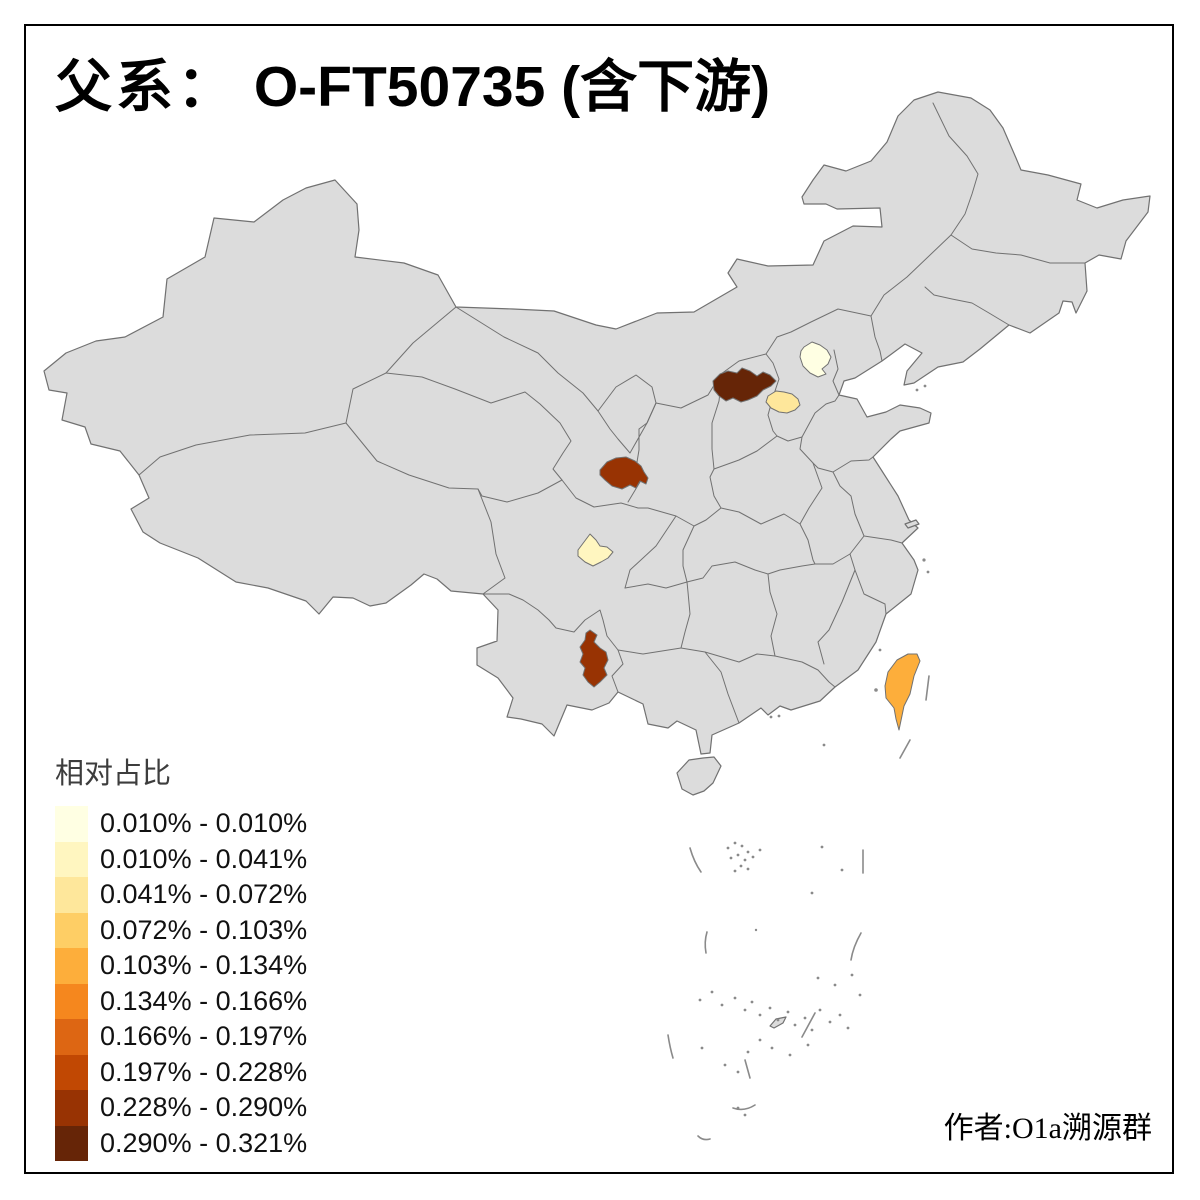 The height and width of the screenshot is (1200, 1200). I want to click on legend-row: 0.197% - 0.228%, so click(181, 1072).